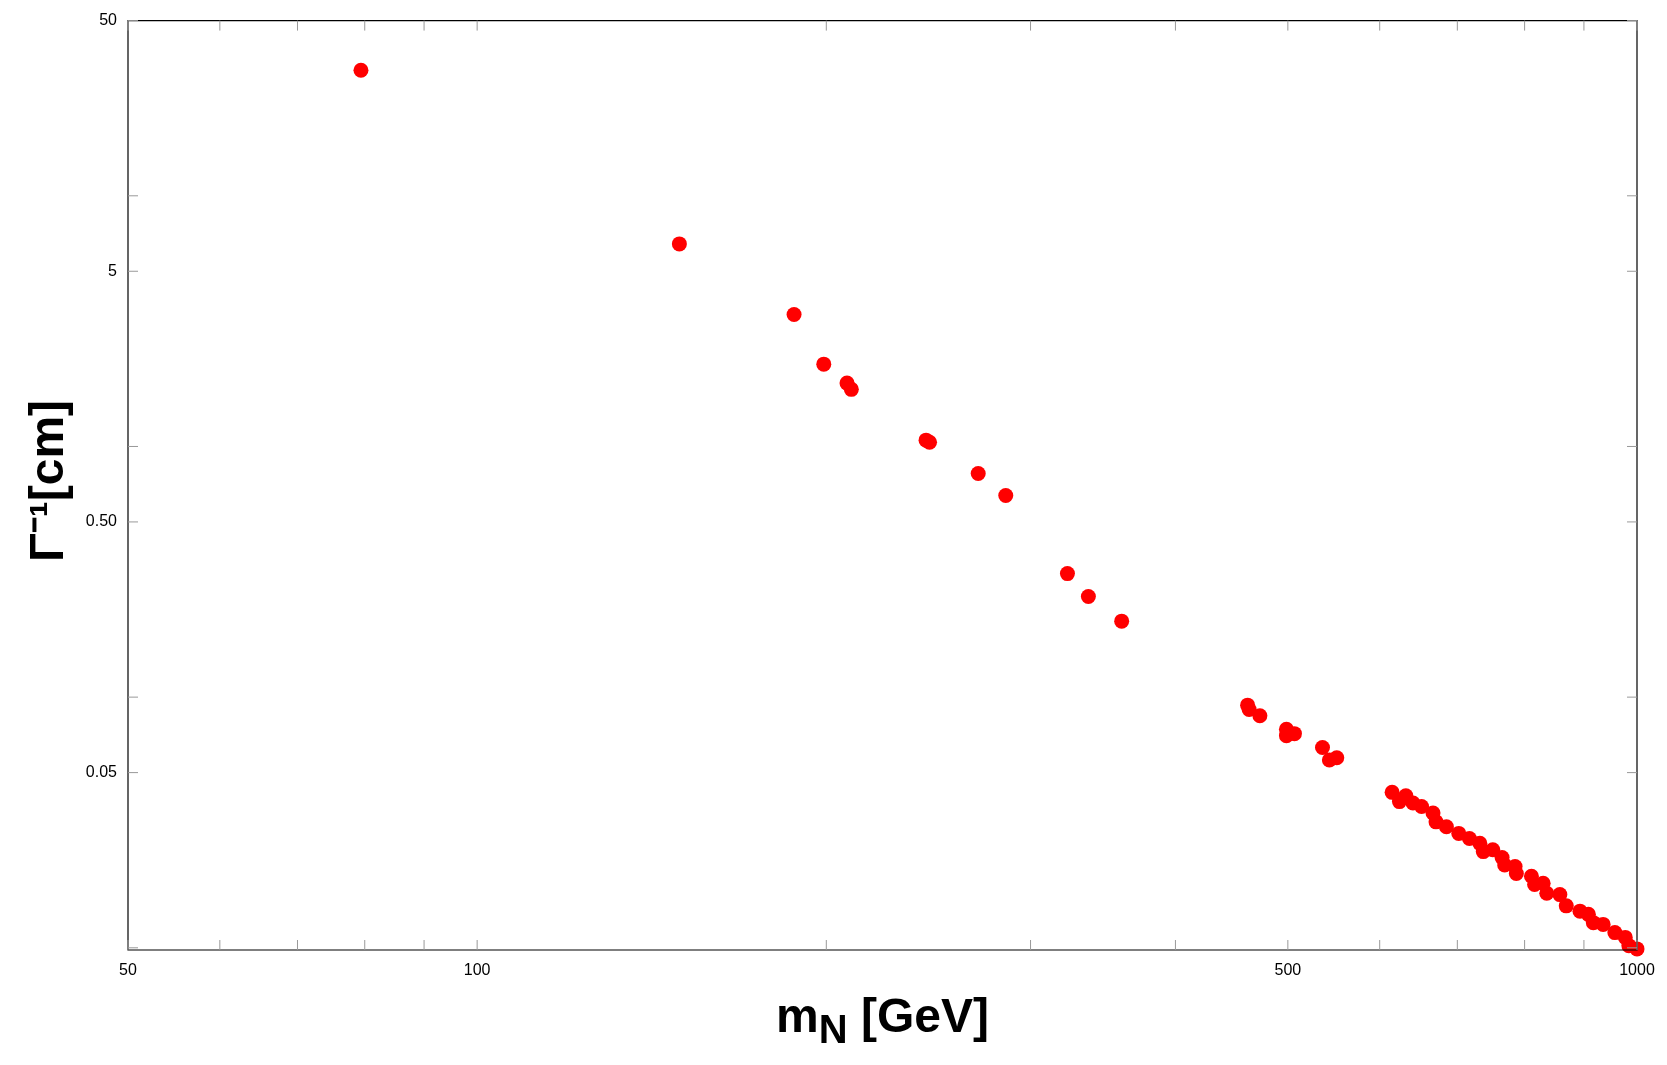 This screenshot has height=1065, width=1667. I want to click on y-axis-title: Γ⁻¹[cm], so click(46, 481).